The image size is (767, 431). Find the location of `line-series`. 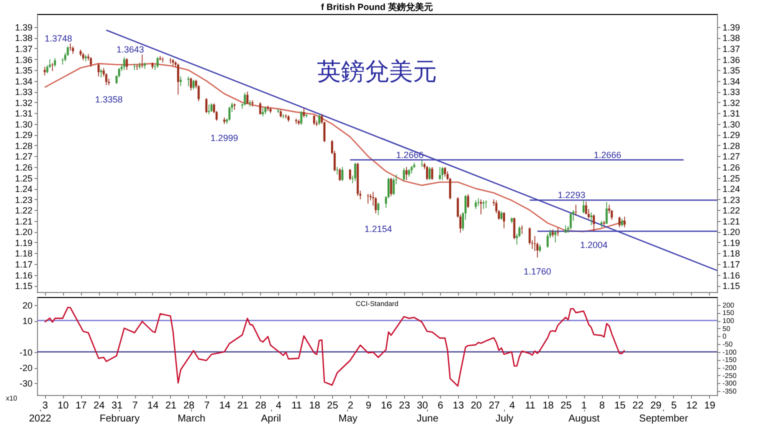

line-series is located at coordinates (335, 346).